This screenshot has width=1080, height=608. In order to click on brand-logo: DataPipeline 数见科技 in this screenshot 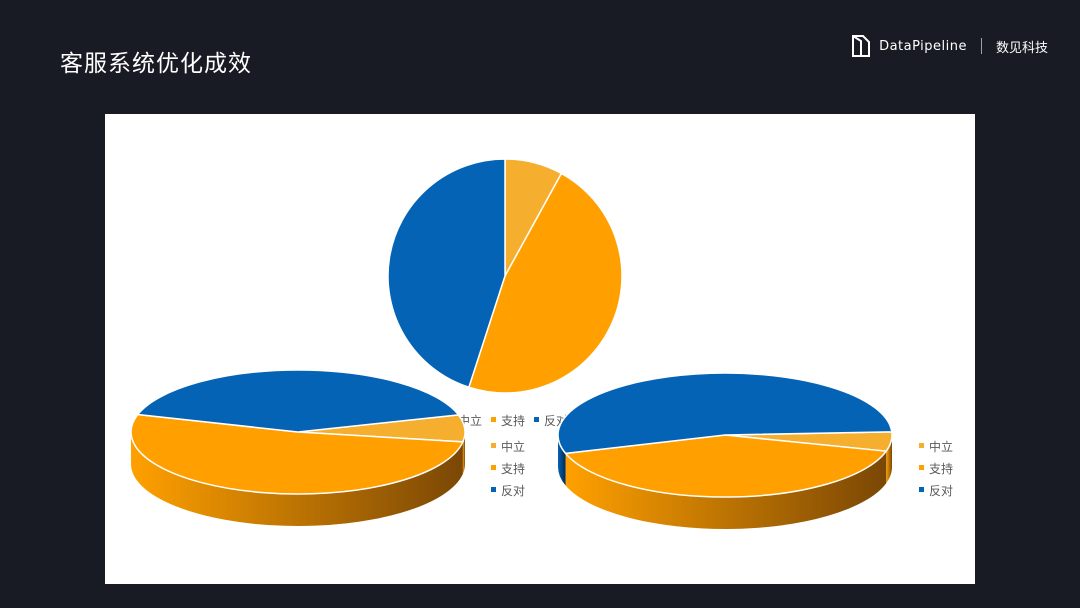, I will do `click(949, 46)`.